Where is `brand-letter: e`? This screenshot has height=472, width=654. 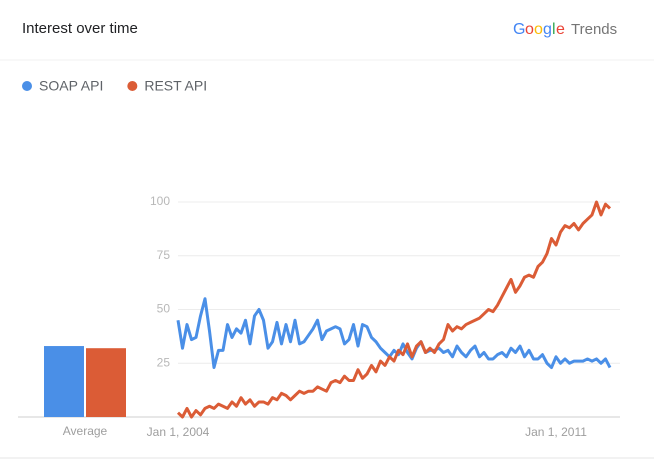
brand-letter: e is located at coordinates (560, 29).